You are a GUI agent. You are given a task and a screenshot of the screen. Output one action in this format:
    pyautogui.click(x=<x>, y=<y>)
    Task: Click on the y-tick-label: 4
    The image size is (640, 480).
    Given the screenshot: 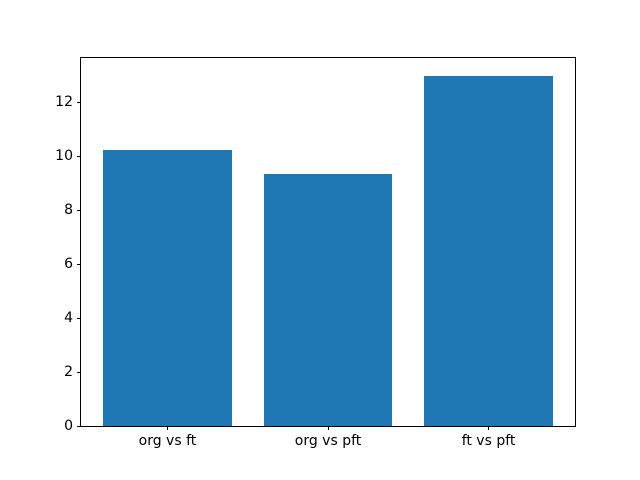 What is the action you would take?
    pyautogui.click(x=68, y=318)
    